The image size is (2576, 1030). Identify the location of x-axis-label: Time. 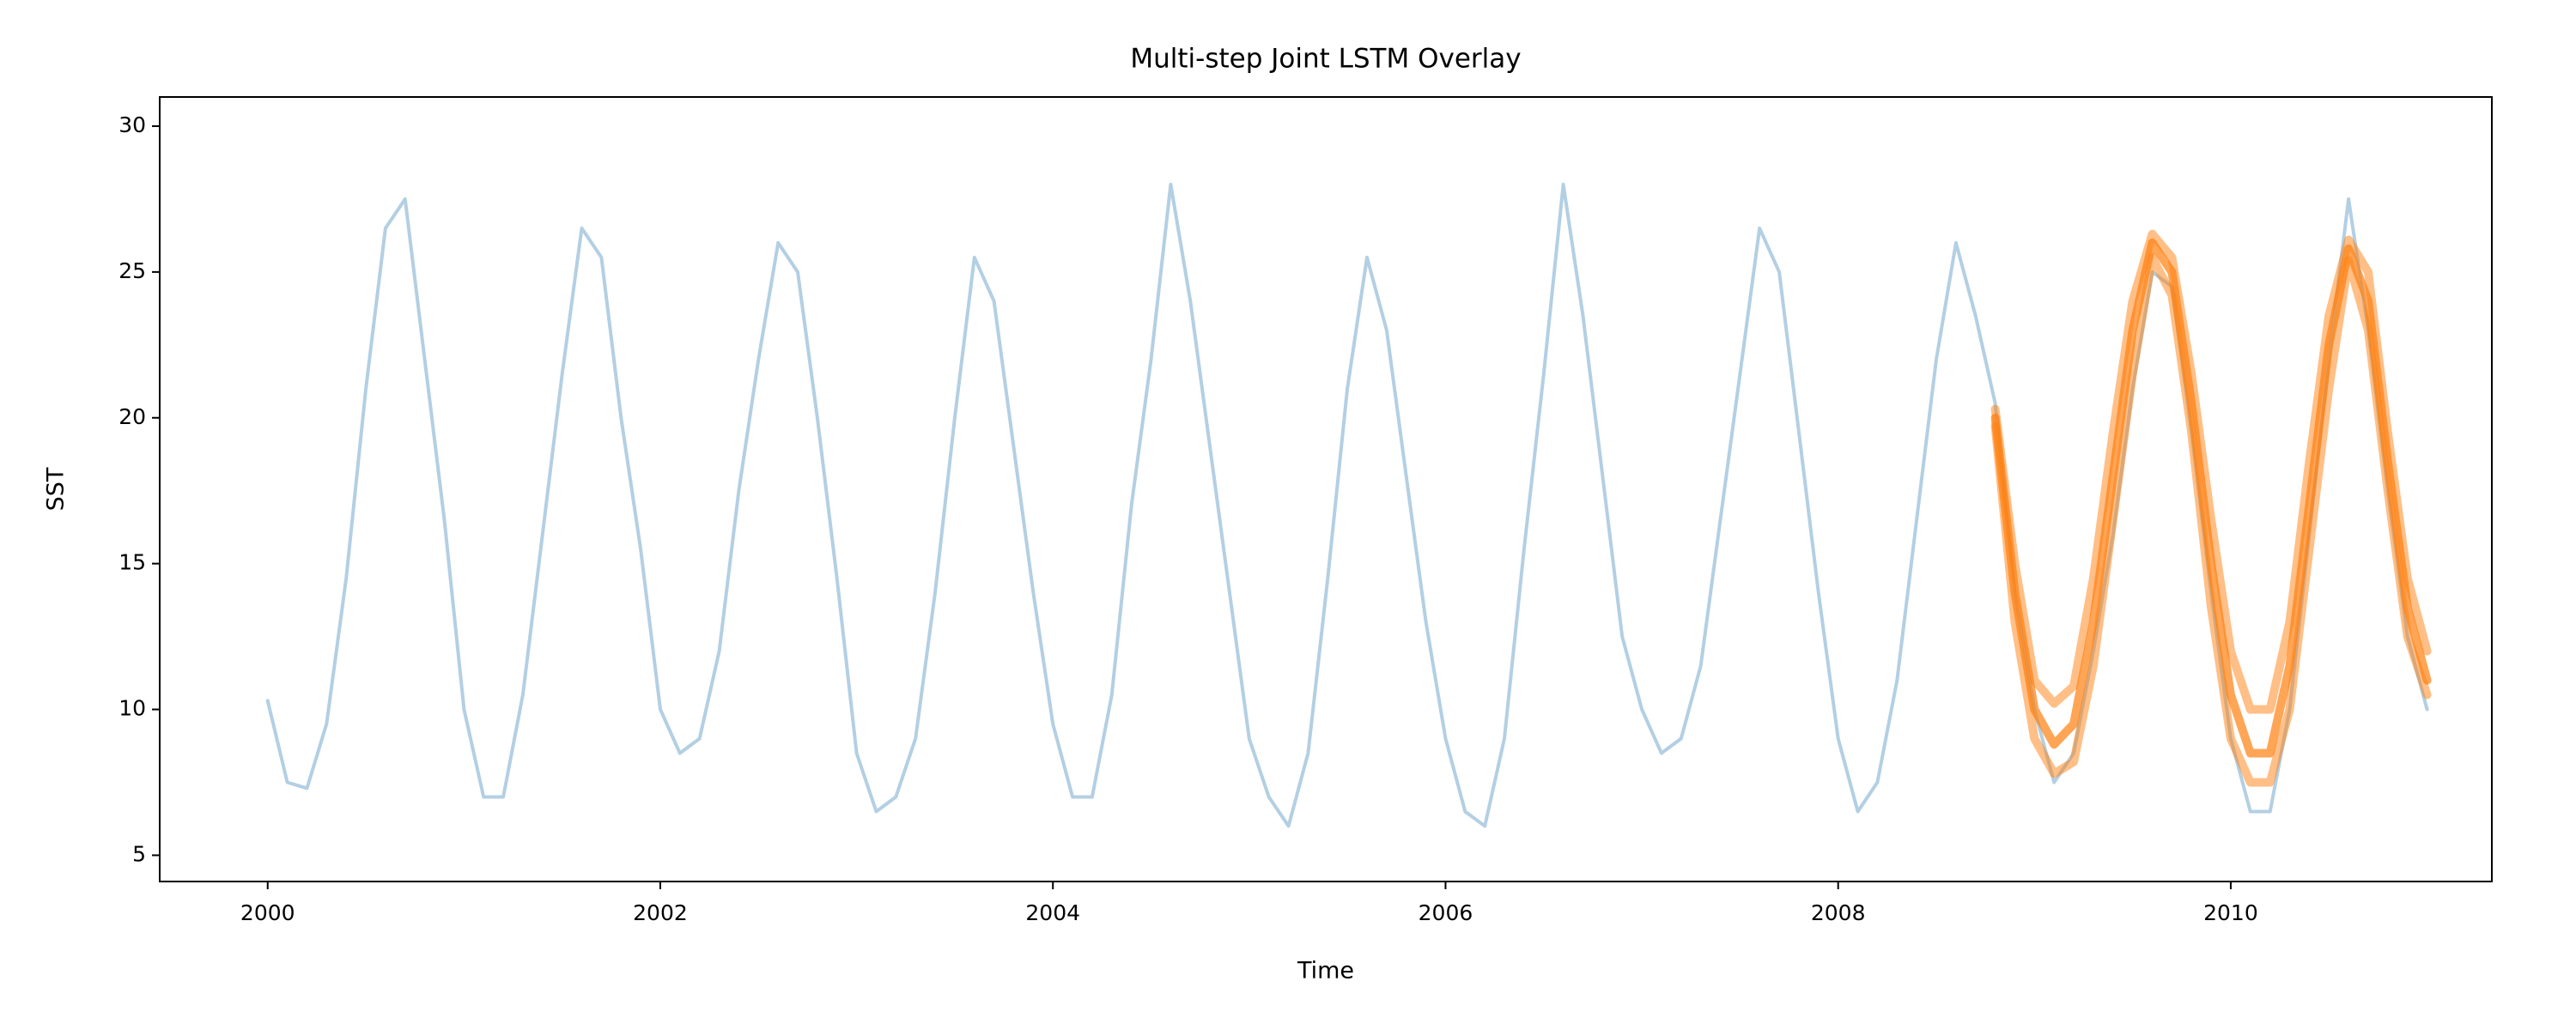
(1325, 971).